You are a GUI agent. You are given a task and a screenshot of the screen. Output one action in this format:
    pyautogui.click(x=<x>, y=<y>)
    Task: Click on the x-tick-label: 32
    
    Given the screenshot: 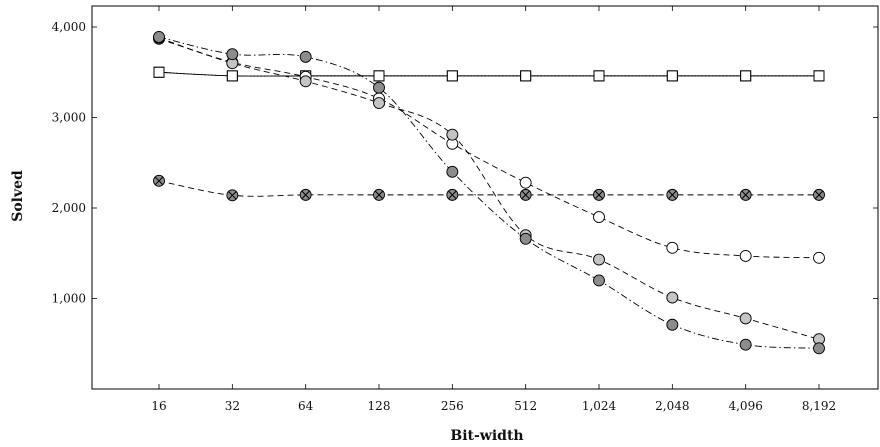 What is the action you would take?
    pyautogui.click(x=232, y=406)
    